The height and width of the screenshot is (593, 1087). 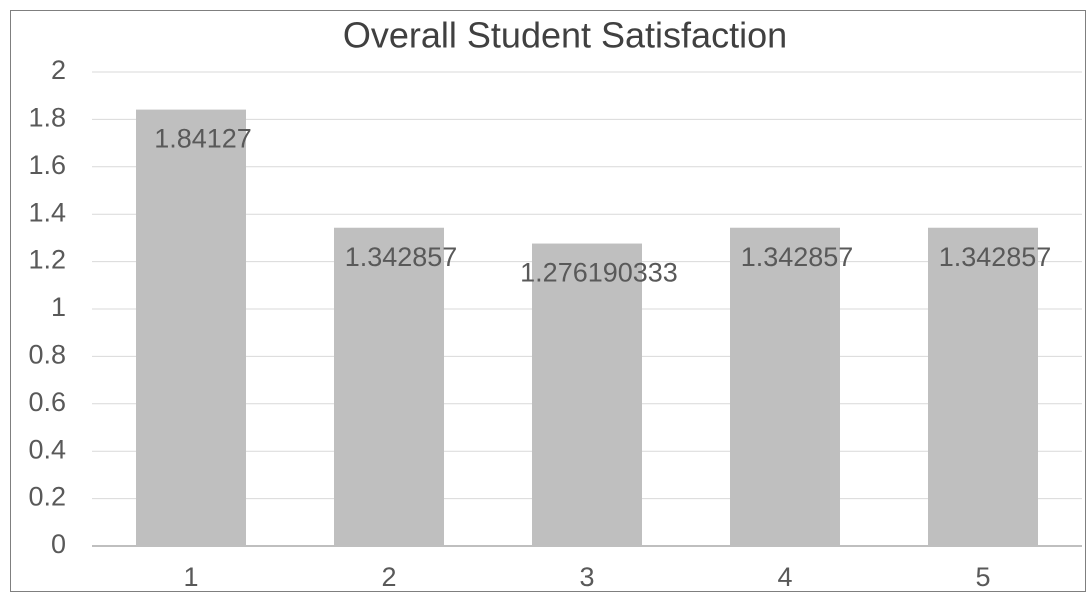 I want to click on y-tick-label: 1.2, so click(x=47, y=260).